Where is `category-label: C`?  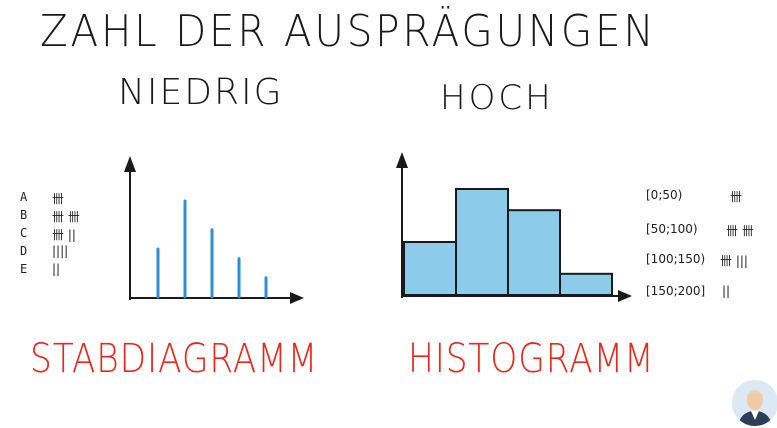
category-label: C is located at coordinates (24, 233).